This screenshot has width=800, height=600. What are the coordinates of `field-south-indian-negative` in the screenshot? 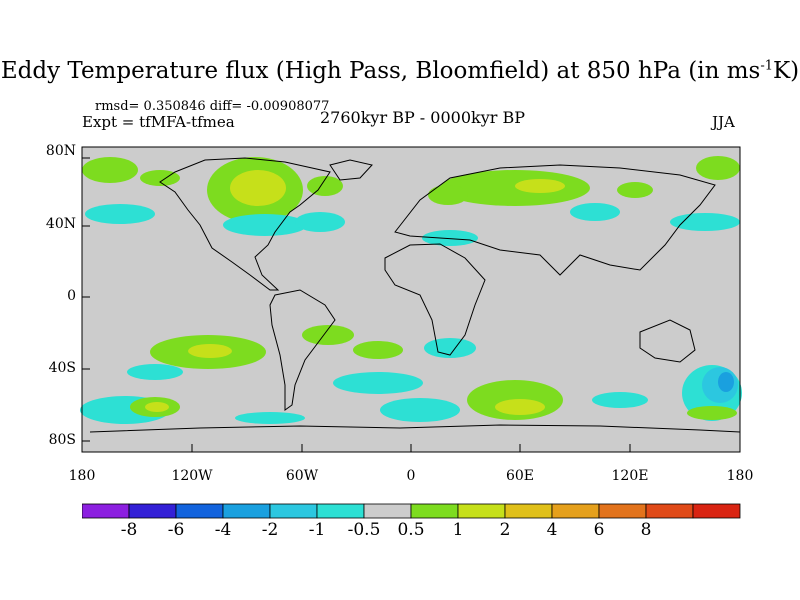 It's located at (620, 400).